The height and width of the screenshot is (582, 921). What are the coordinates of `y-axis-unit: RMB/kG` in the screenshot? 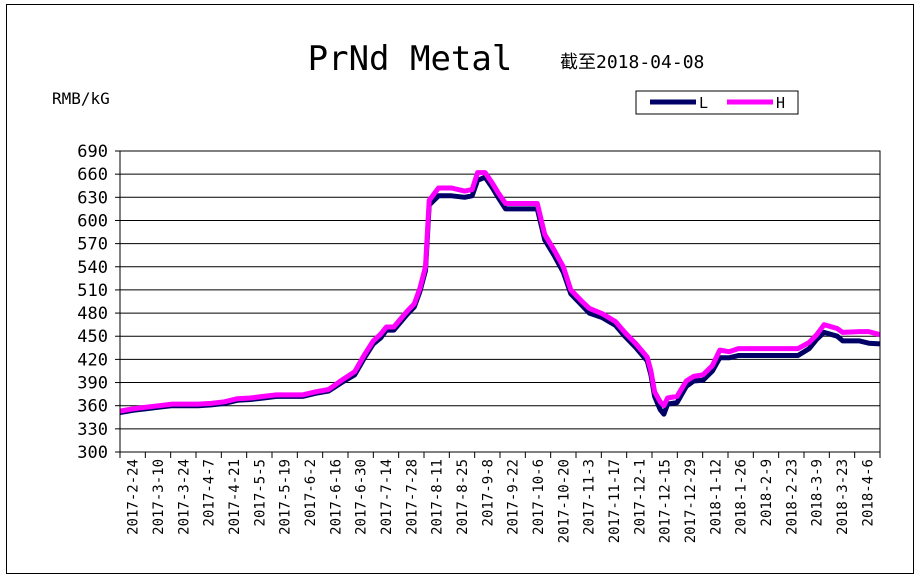 It's located at (81, 98).